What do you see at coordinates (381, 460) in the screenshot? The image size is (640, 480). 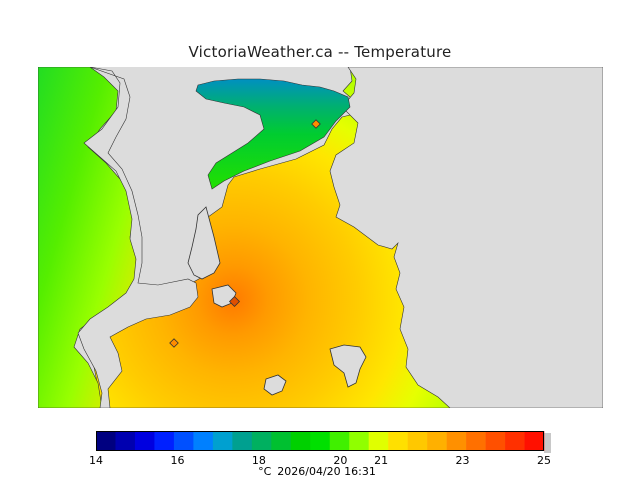 I see `legend-tick-label: 21` at bounding box center [381, 460].